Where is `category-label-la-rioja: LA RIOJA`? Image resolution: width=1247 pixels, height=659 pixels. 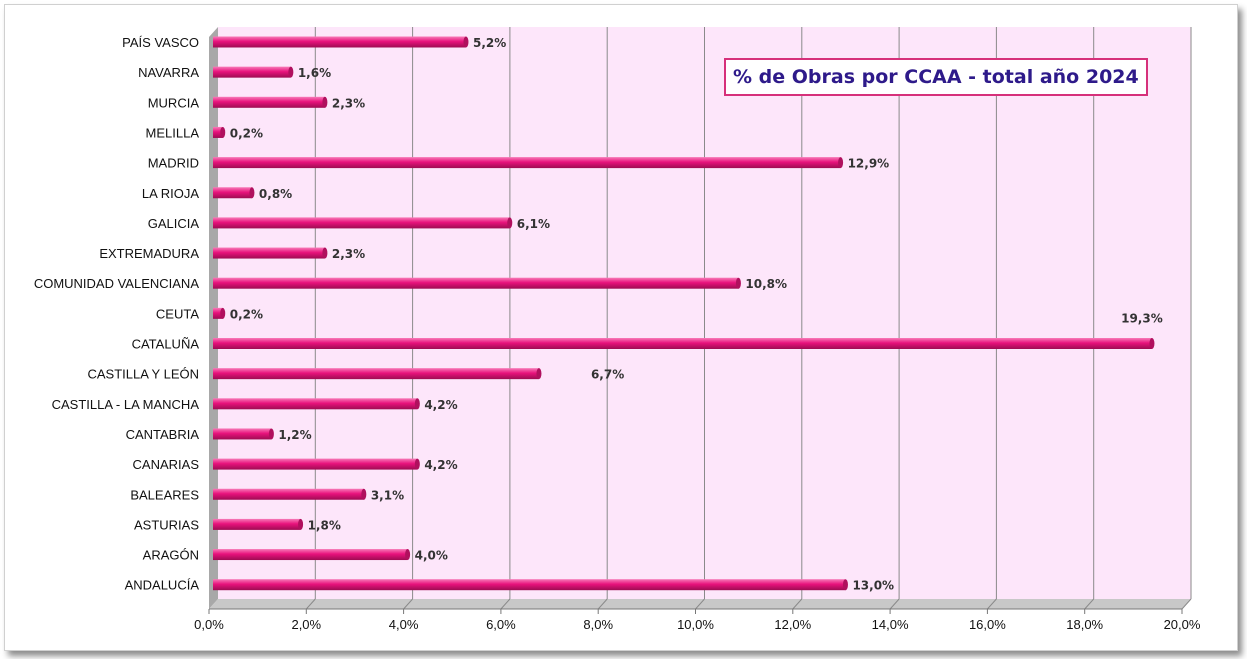 category-label-la-rioja: LA RIOJA is located at coordinates (170, 193).